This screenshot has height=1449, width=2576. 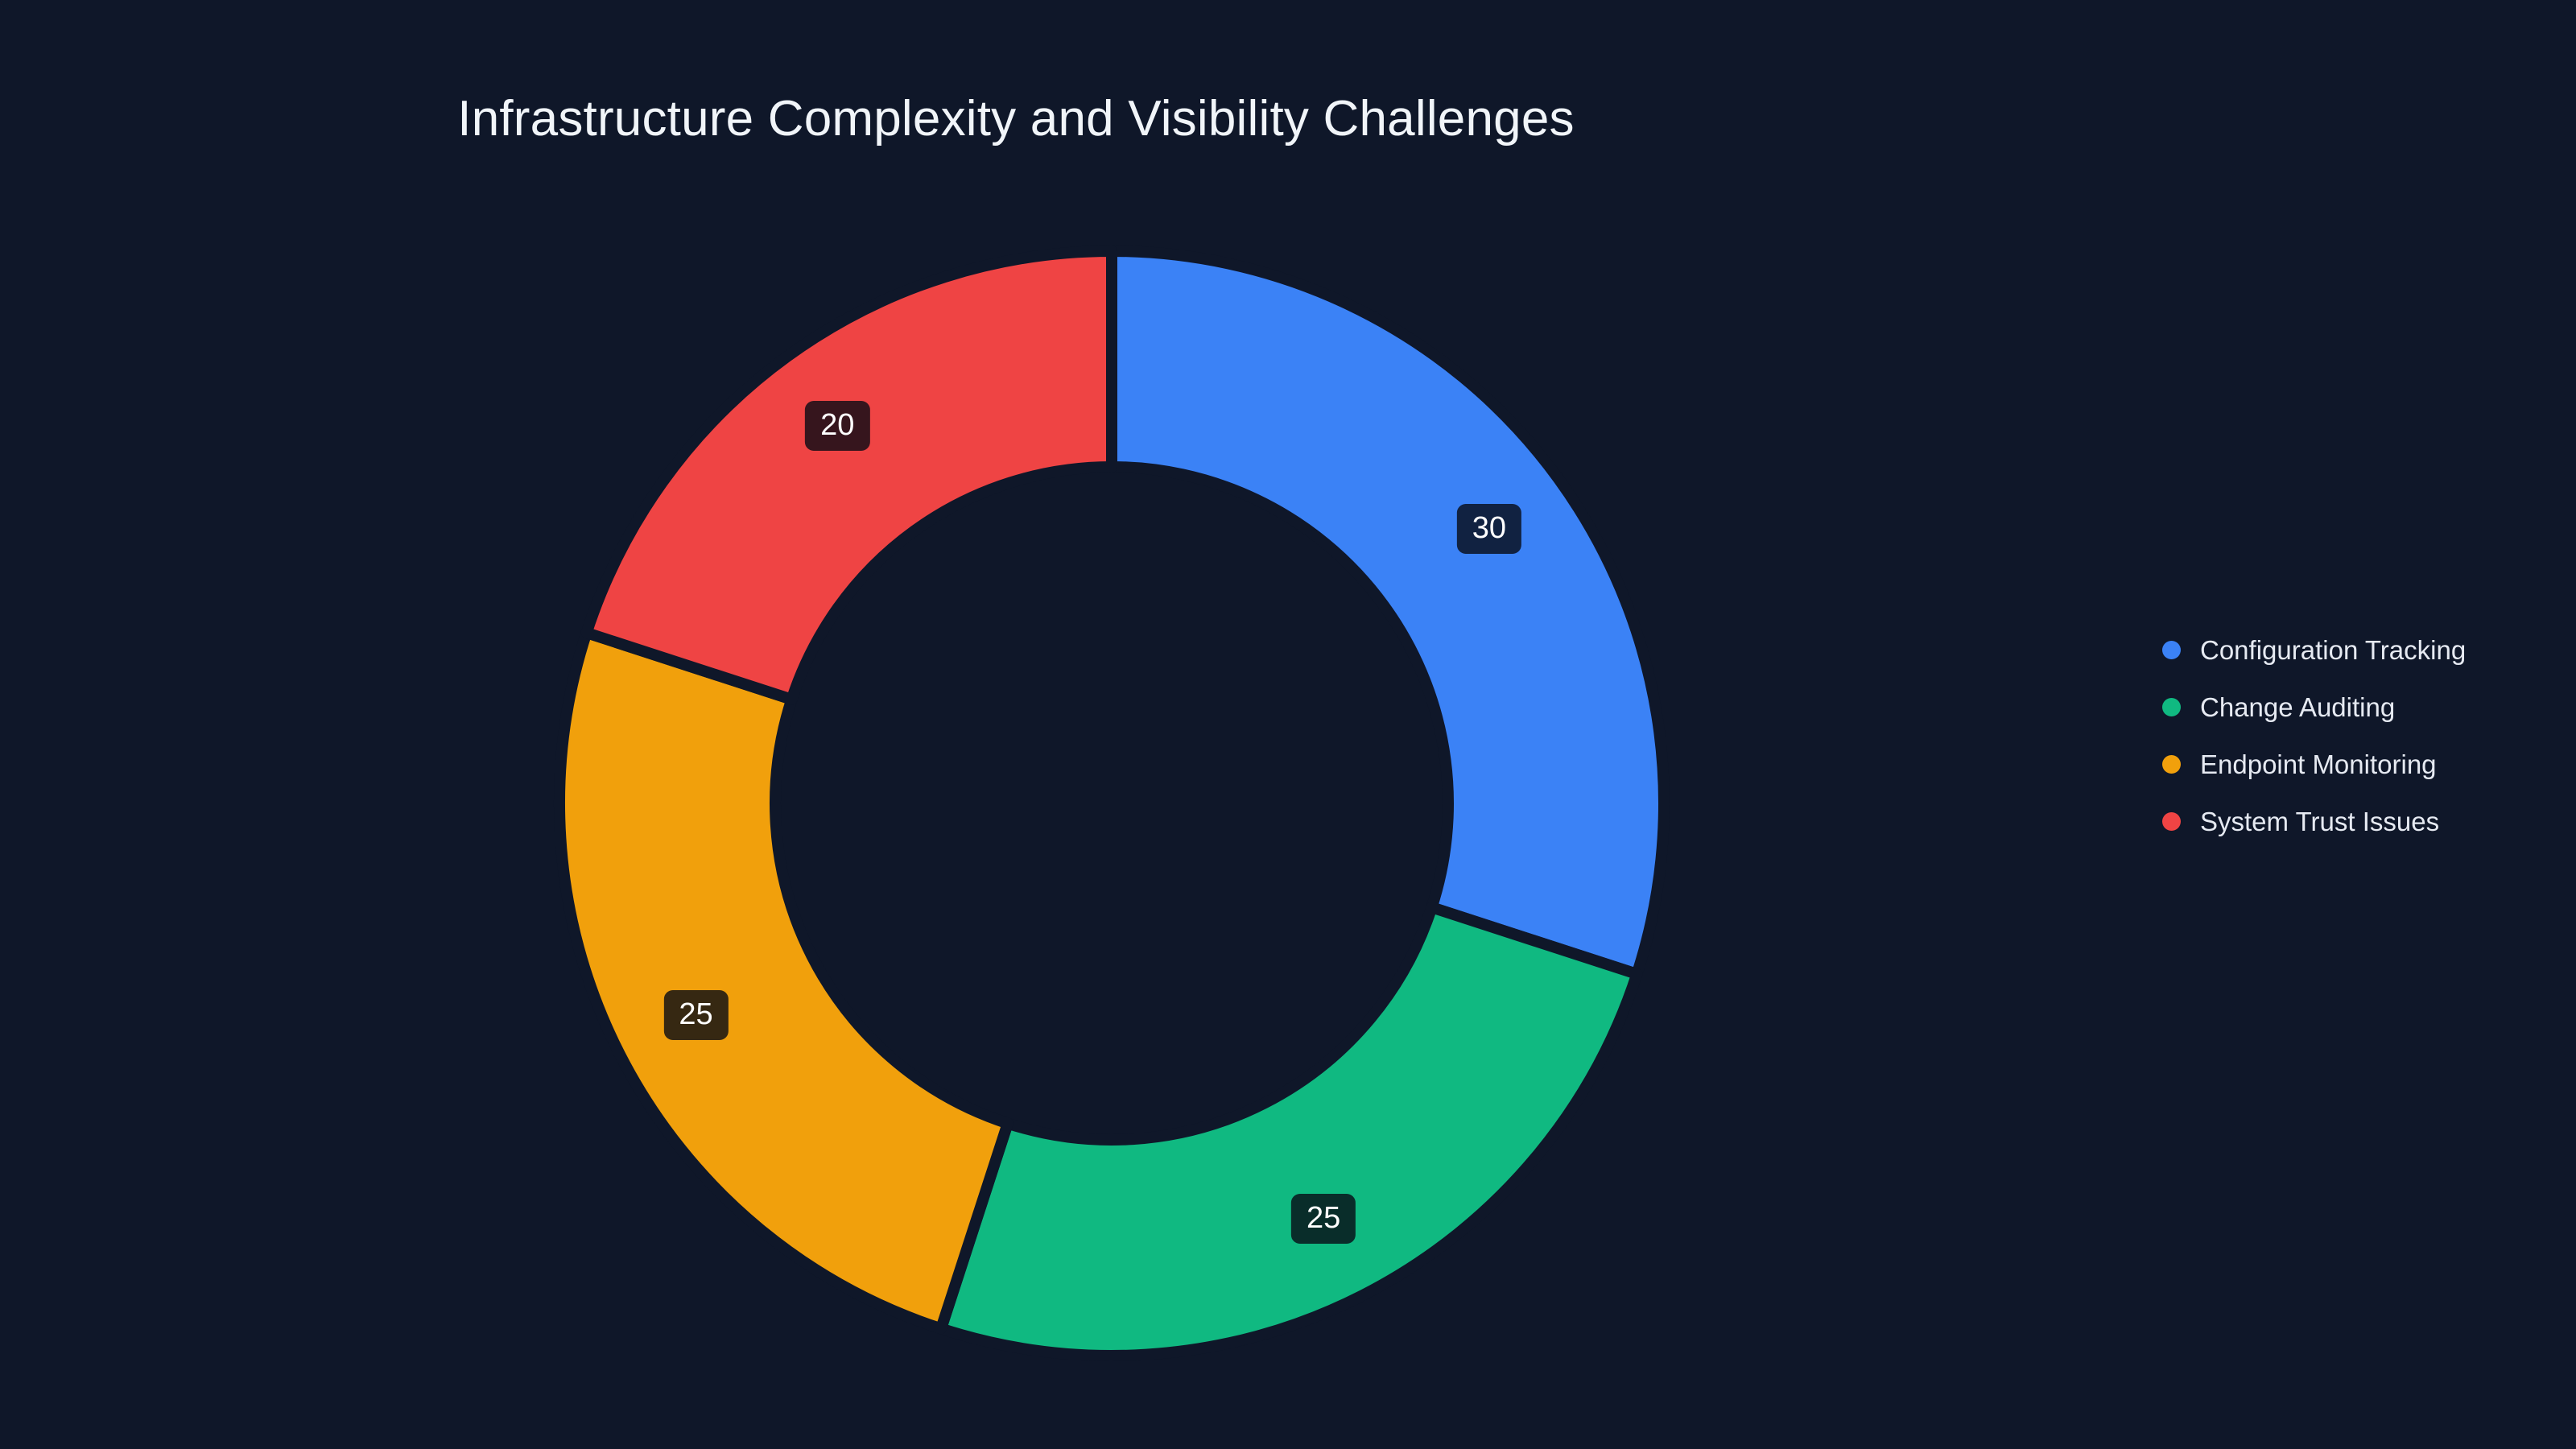 I want to click on slice-value-label: 30, so click(x=1489, y=529).